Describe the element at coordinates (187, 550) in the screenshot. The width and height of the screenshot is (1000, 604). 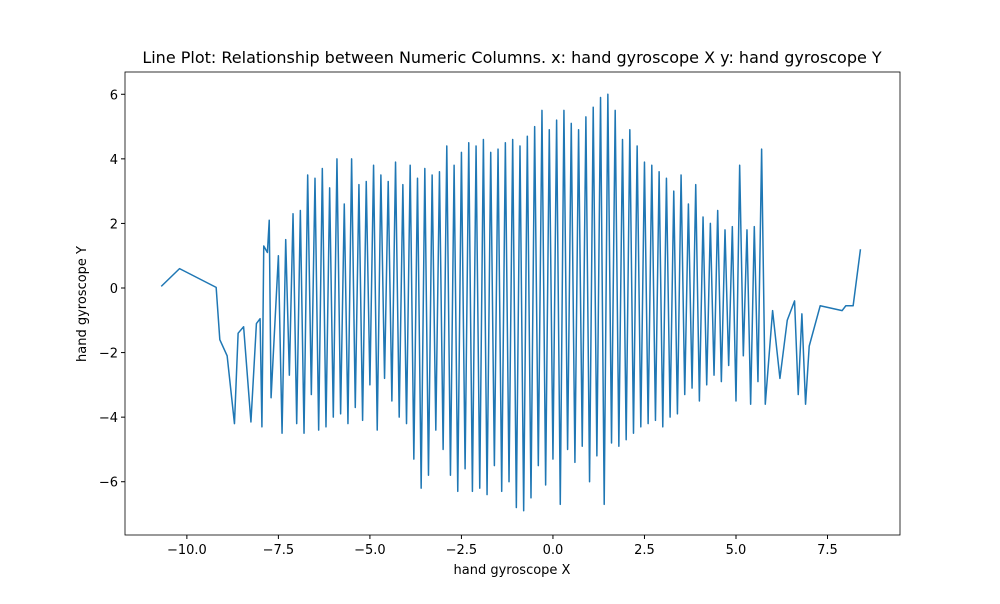
I see `x-tick-label: −10.0` at that location.